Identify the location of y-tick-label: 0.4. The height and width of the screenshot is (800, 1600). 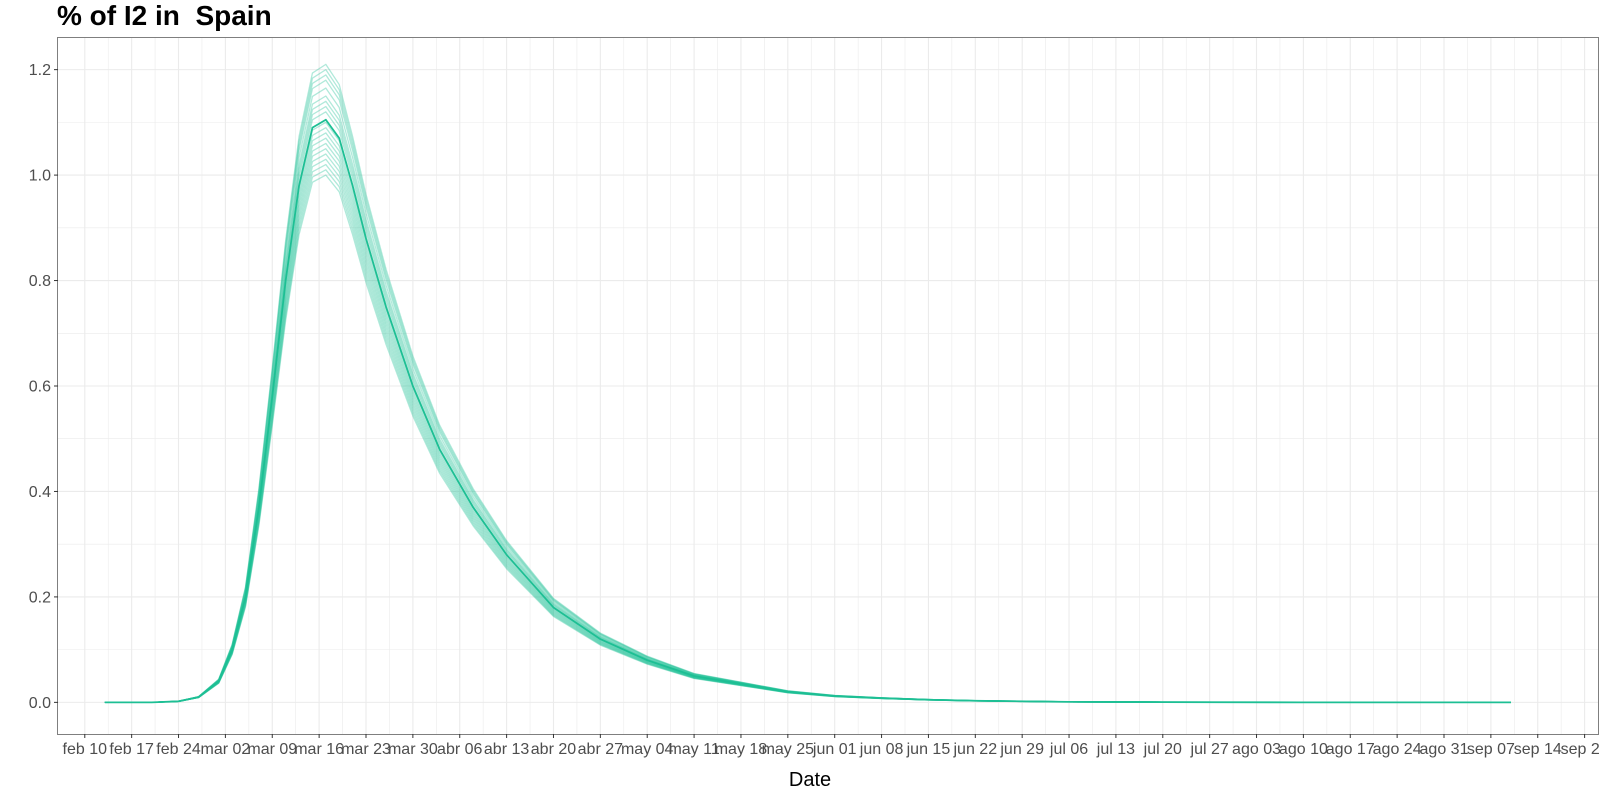
(40, 492).